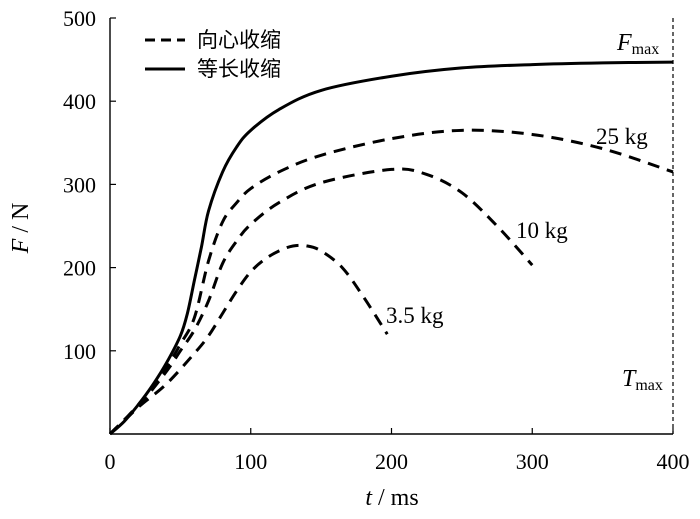  Describe the element at coordinates (21, 221) in the screenshot. I see `y-axis-unit: / N` at that location.